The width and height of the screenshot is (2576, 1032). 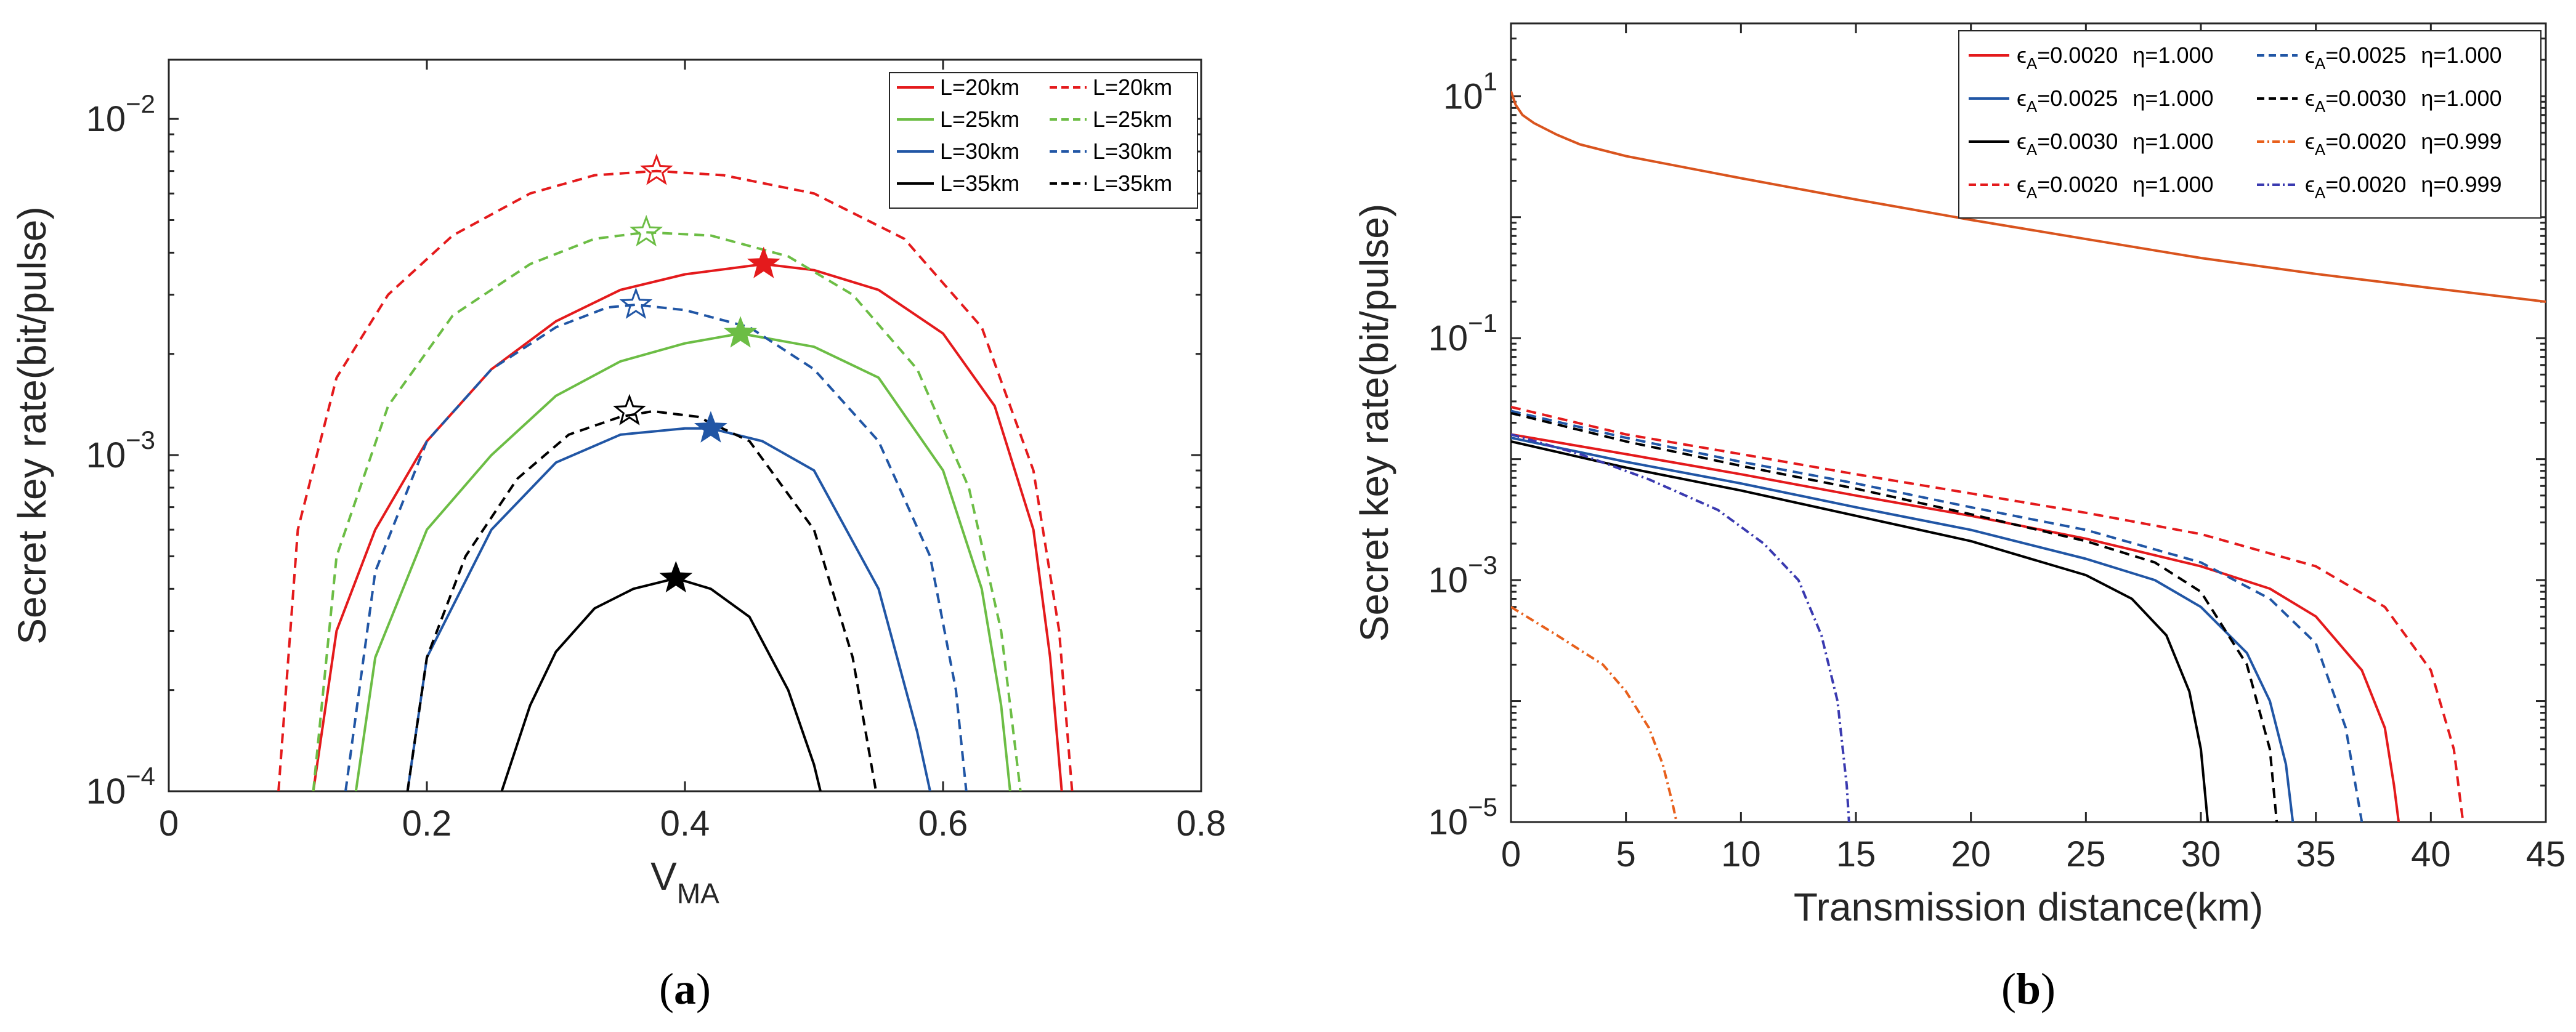 What do you see at coordinates (1462, 333) in the screenshot?
I see `y-tick-label: 10⁻¹` at bounding box center [1462, 333].